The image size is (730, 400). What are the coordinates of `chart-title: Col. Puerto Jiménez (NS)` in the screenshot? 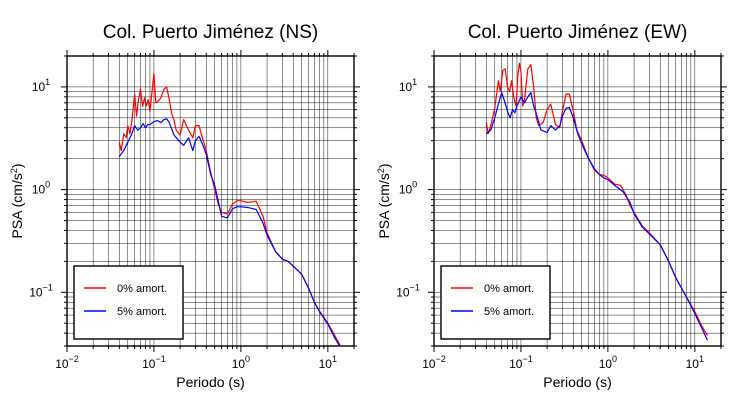 It's located at (210, 32).